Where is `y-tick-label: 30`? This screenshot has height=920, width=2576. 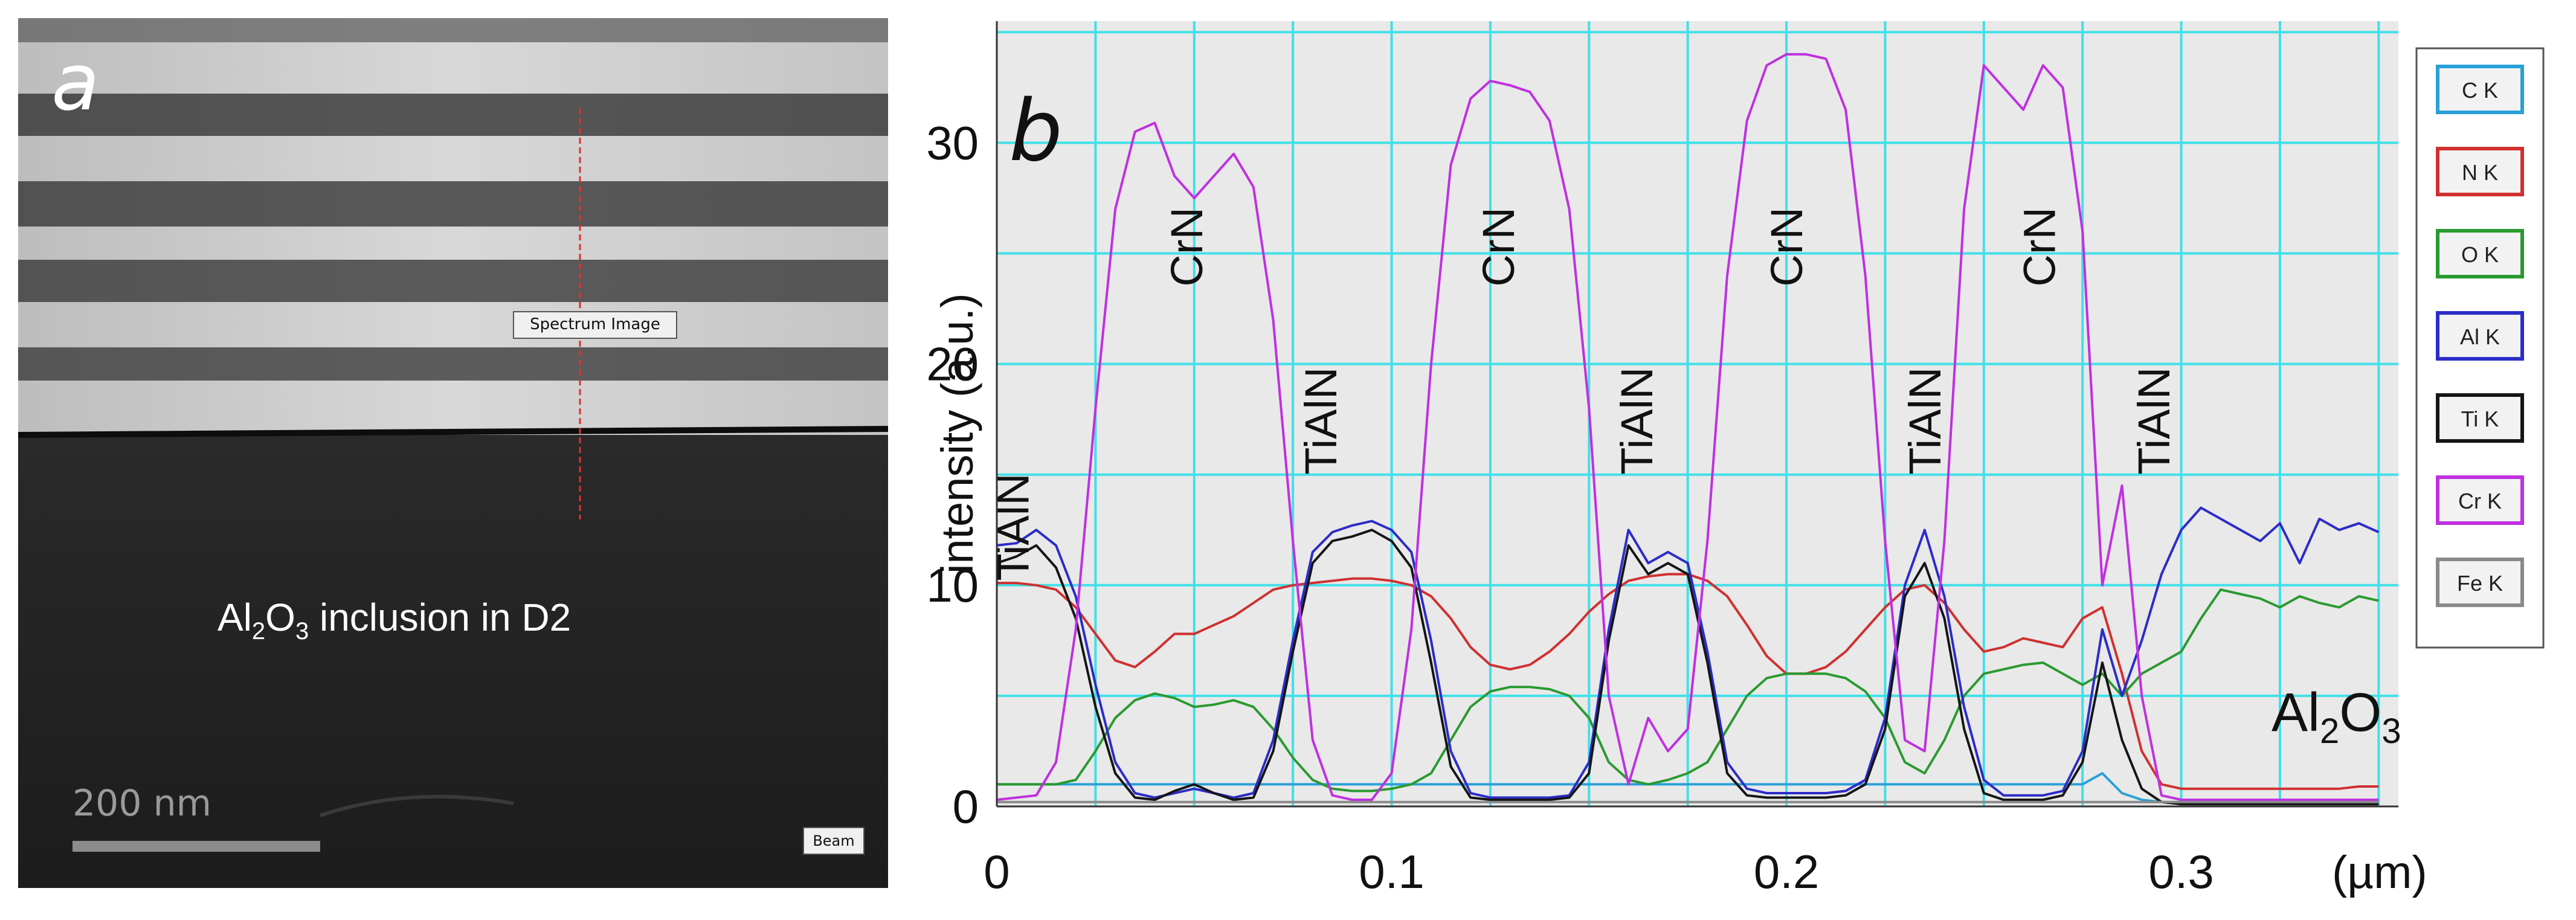 y-tick-label: 30 is located at coordinates (953, 142).